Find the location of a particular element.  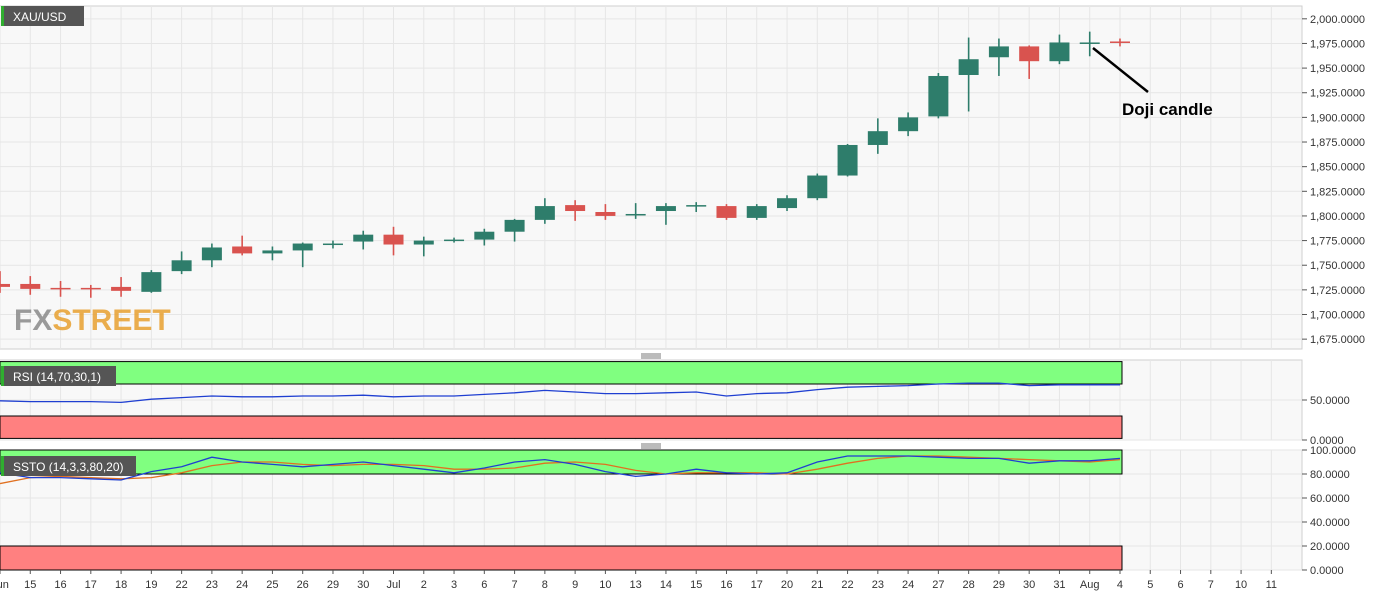

watermark-fx: FX is located at coordinates (33, 320).